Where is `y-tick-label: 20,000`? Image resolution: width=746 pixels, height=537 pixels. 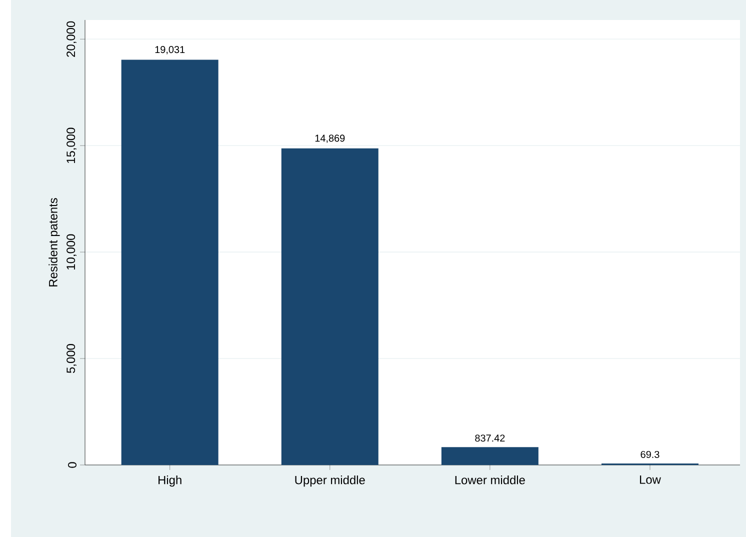
y-tick-label: 20,000 is located at coordinates (71, 39).